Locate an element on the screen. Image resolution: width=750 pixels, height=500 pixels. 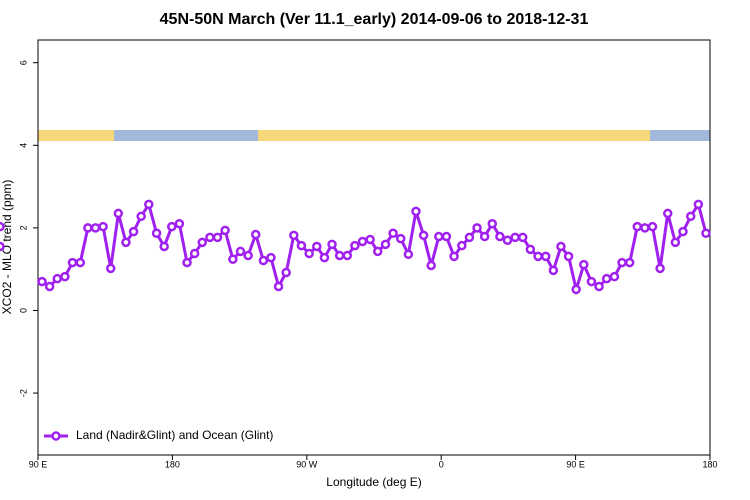
y-tick-label: 4 is located at coordinates (23, 145).